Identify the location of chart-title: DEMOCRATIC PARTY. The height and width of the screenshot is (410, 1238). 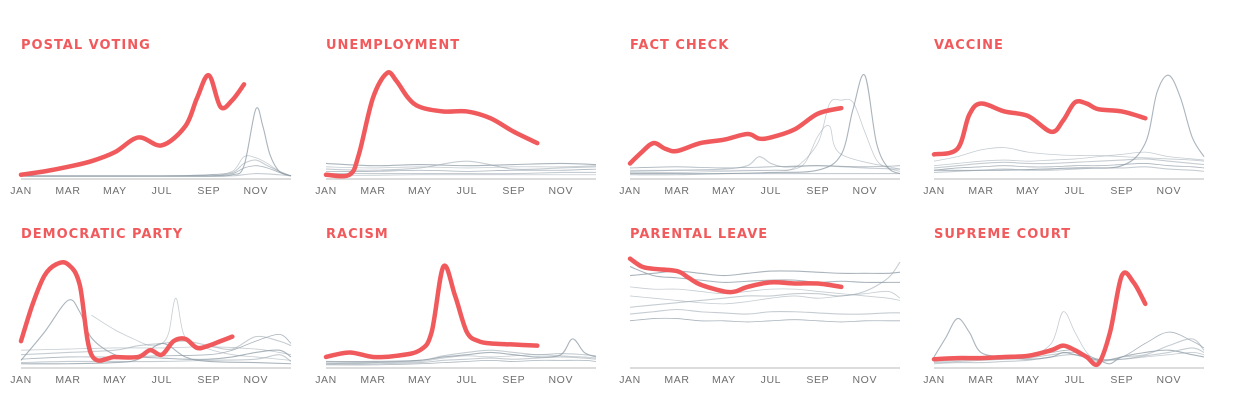
(102, 234).